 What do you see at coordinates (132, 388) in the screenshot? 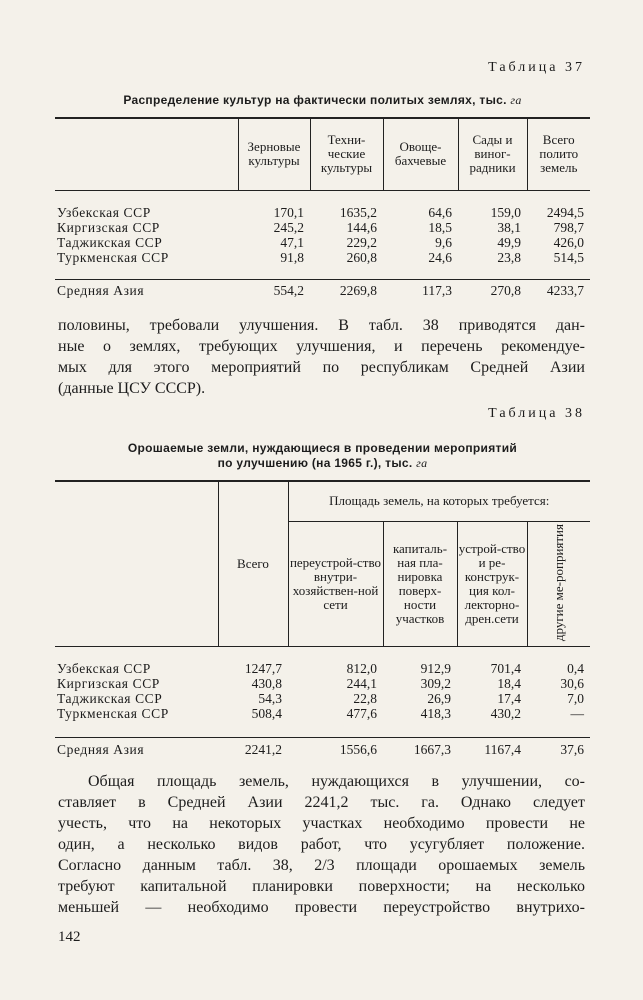
I see `text-line: (данные ЦСУ СССР).` at bounding box center [132, 388].